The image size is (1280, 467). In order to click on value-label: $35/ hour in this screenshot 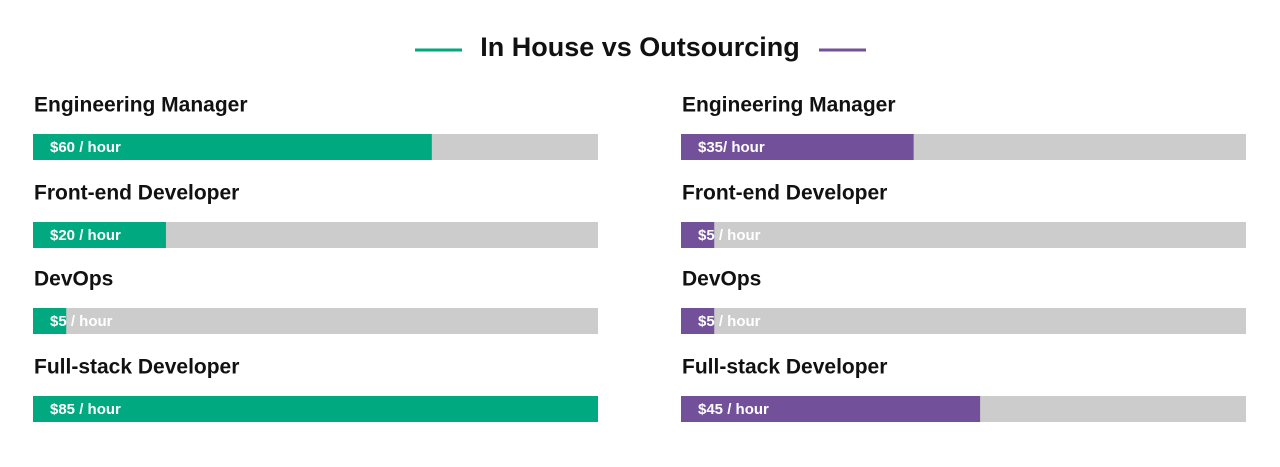, I will do `click(731, 147)`.